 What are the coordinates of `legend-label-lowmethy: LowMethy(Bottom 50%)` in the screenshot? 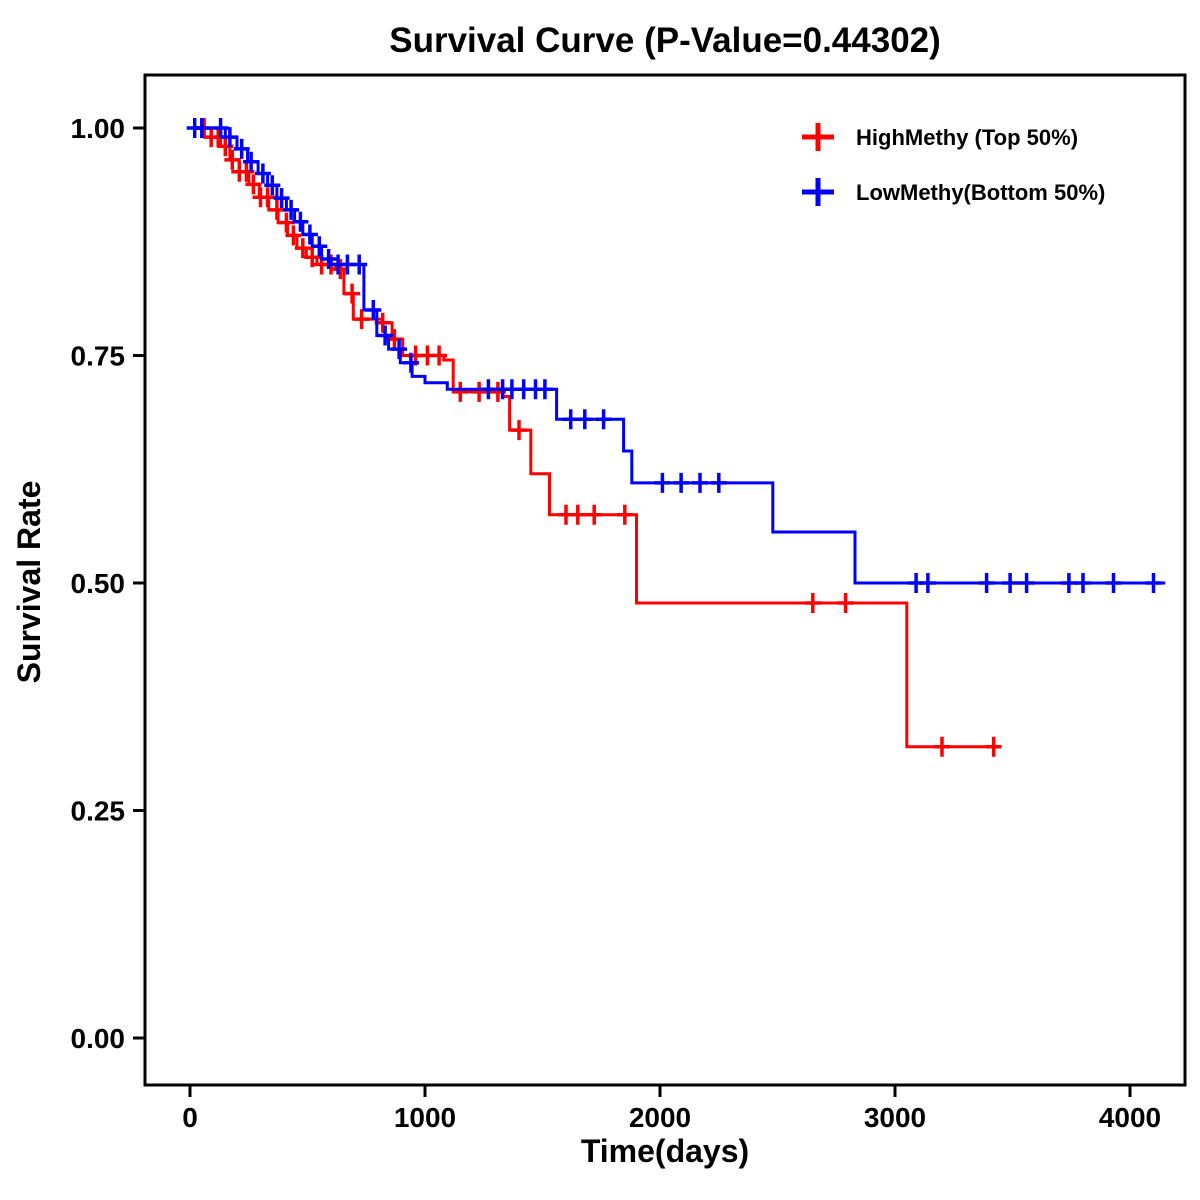 It's located at (980, 192).